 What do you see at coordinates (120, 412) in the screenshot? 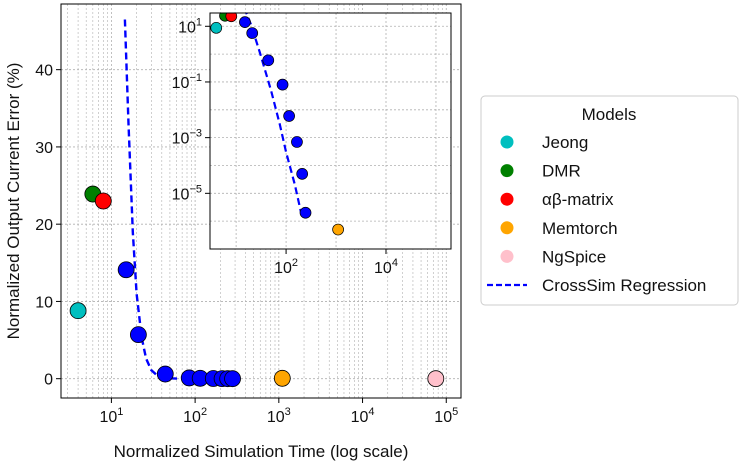
I see `main-xtick-label-exp: 1` at bounding box center [120, 412].